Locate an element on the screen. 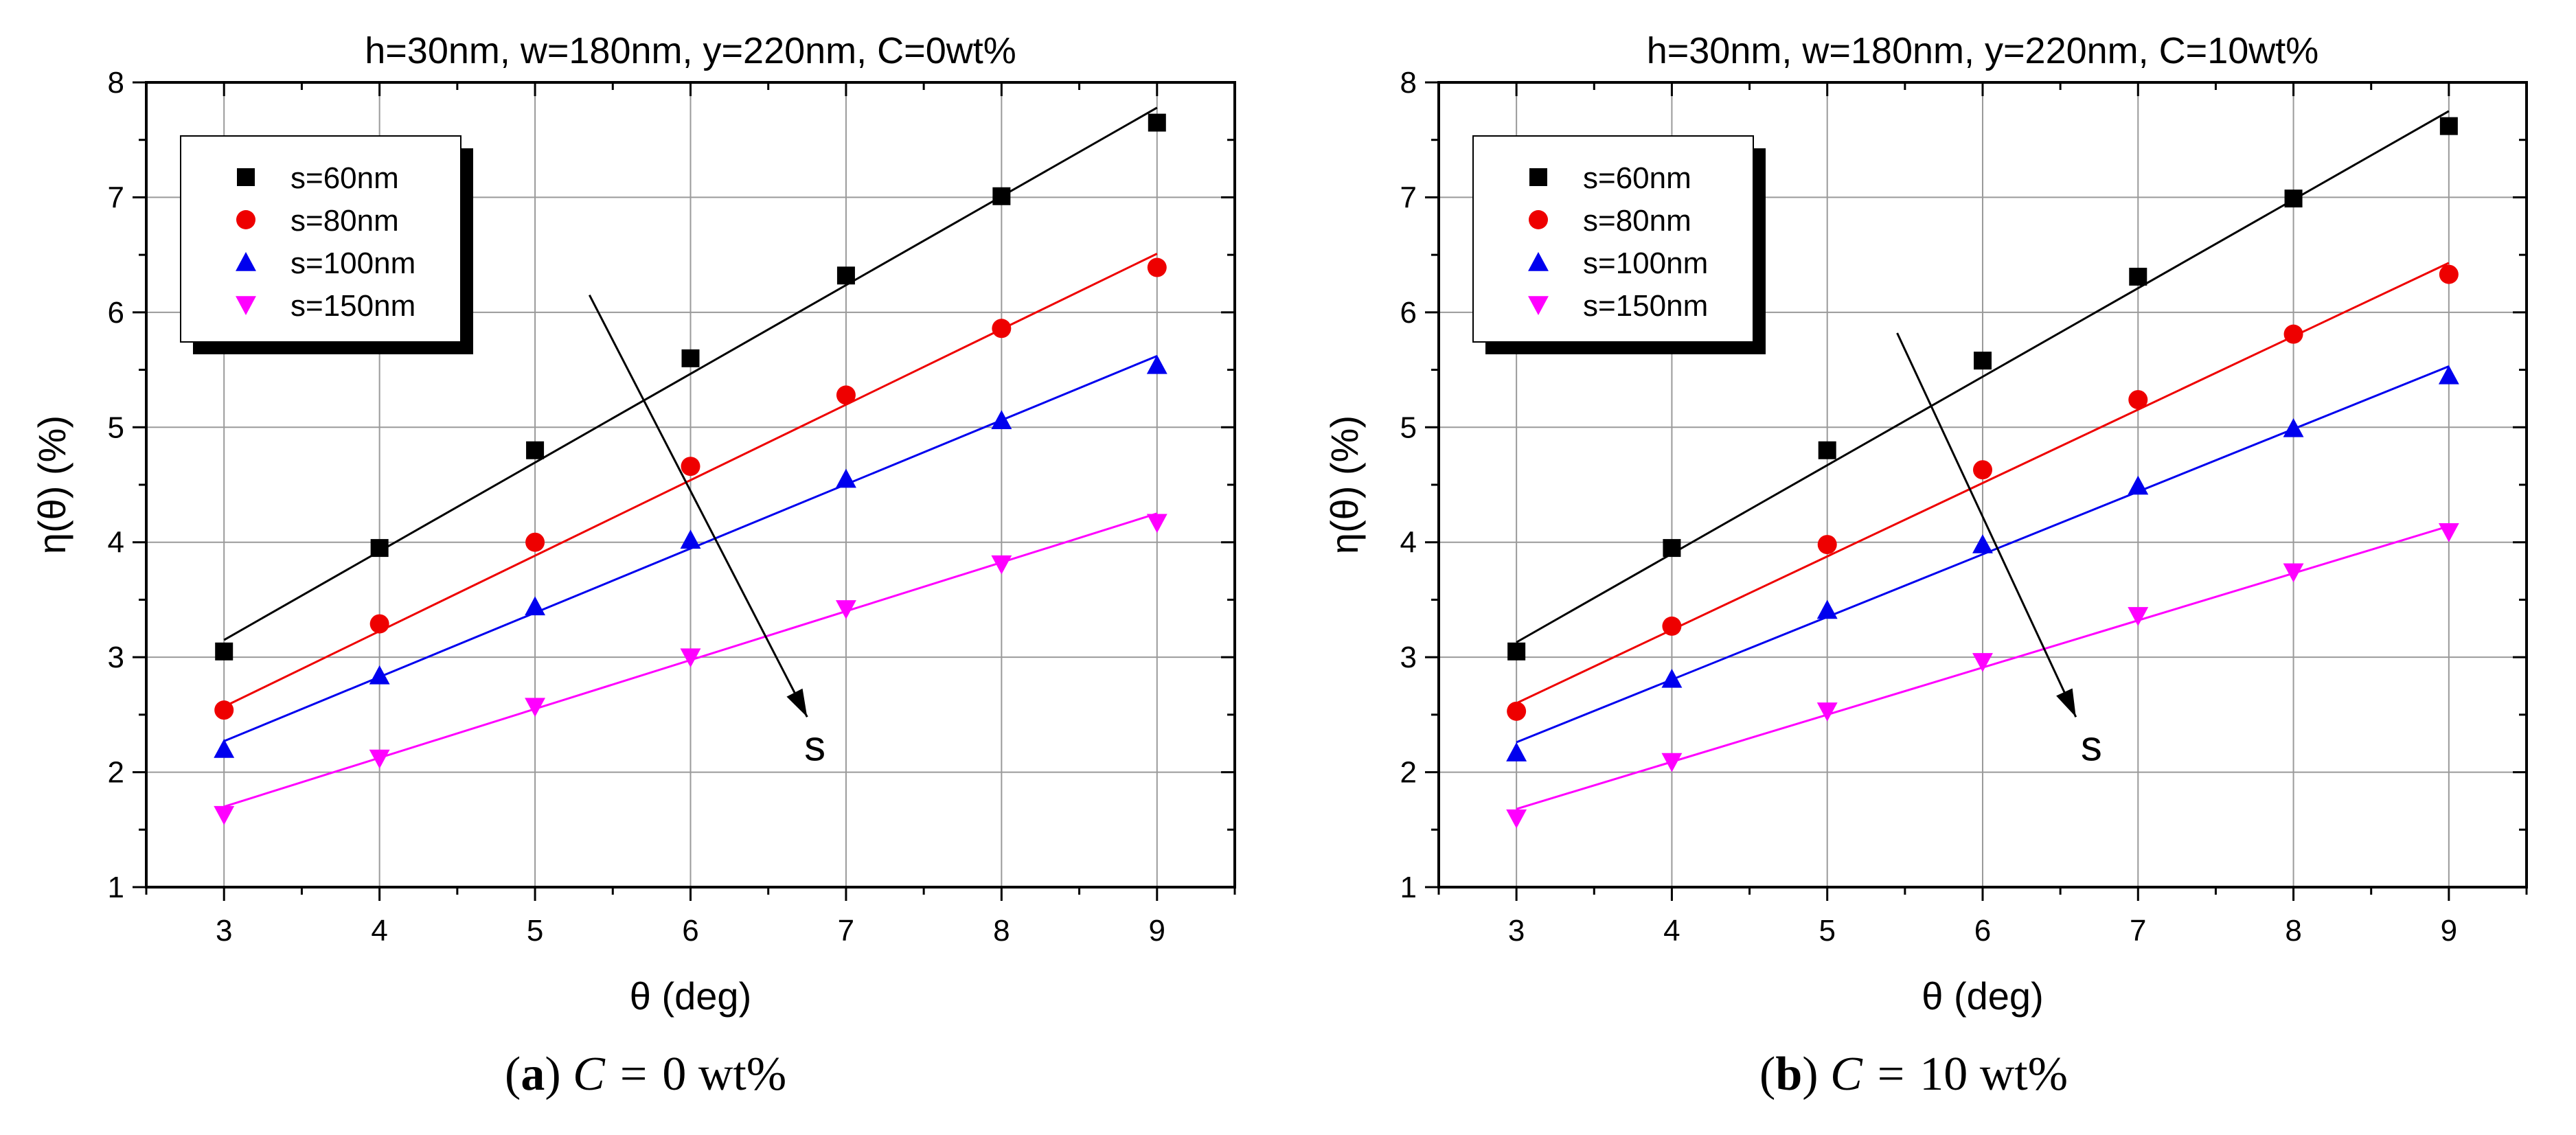 This screenshot has height=1135, width=2576. annotation-arrow is located at coordinates (698, 506).